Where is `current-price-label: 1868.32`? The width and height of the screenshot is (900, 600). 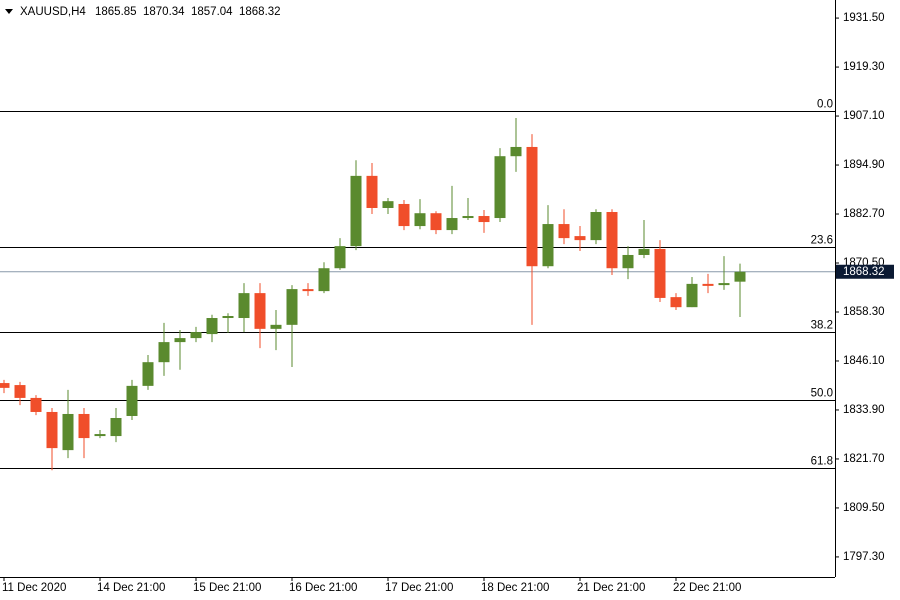
current-price-label: 1868.32 is located at coordinates (864, 272).